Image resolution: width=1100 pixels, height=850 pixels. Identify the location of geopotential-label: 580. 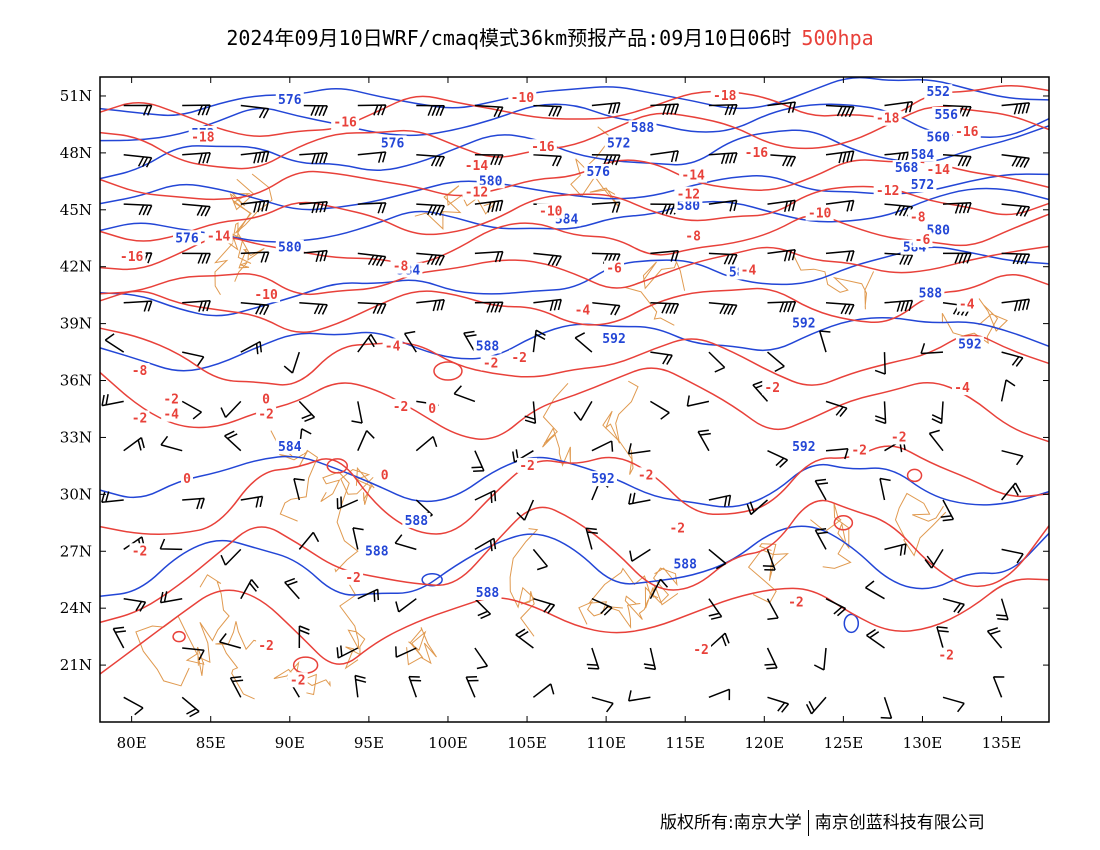
(689, 206).